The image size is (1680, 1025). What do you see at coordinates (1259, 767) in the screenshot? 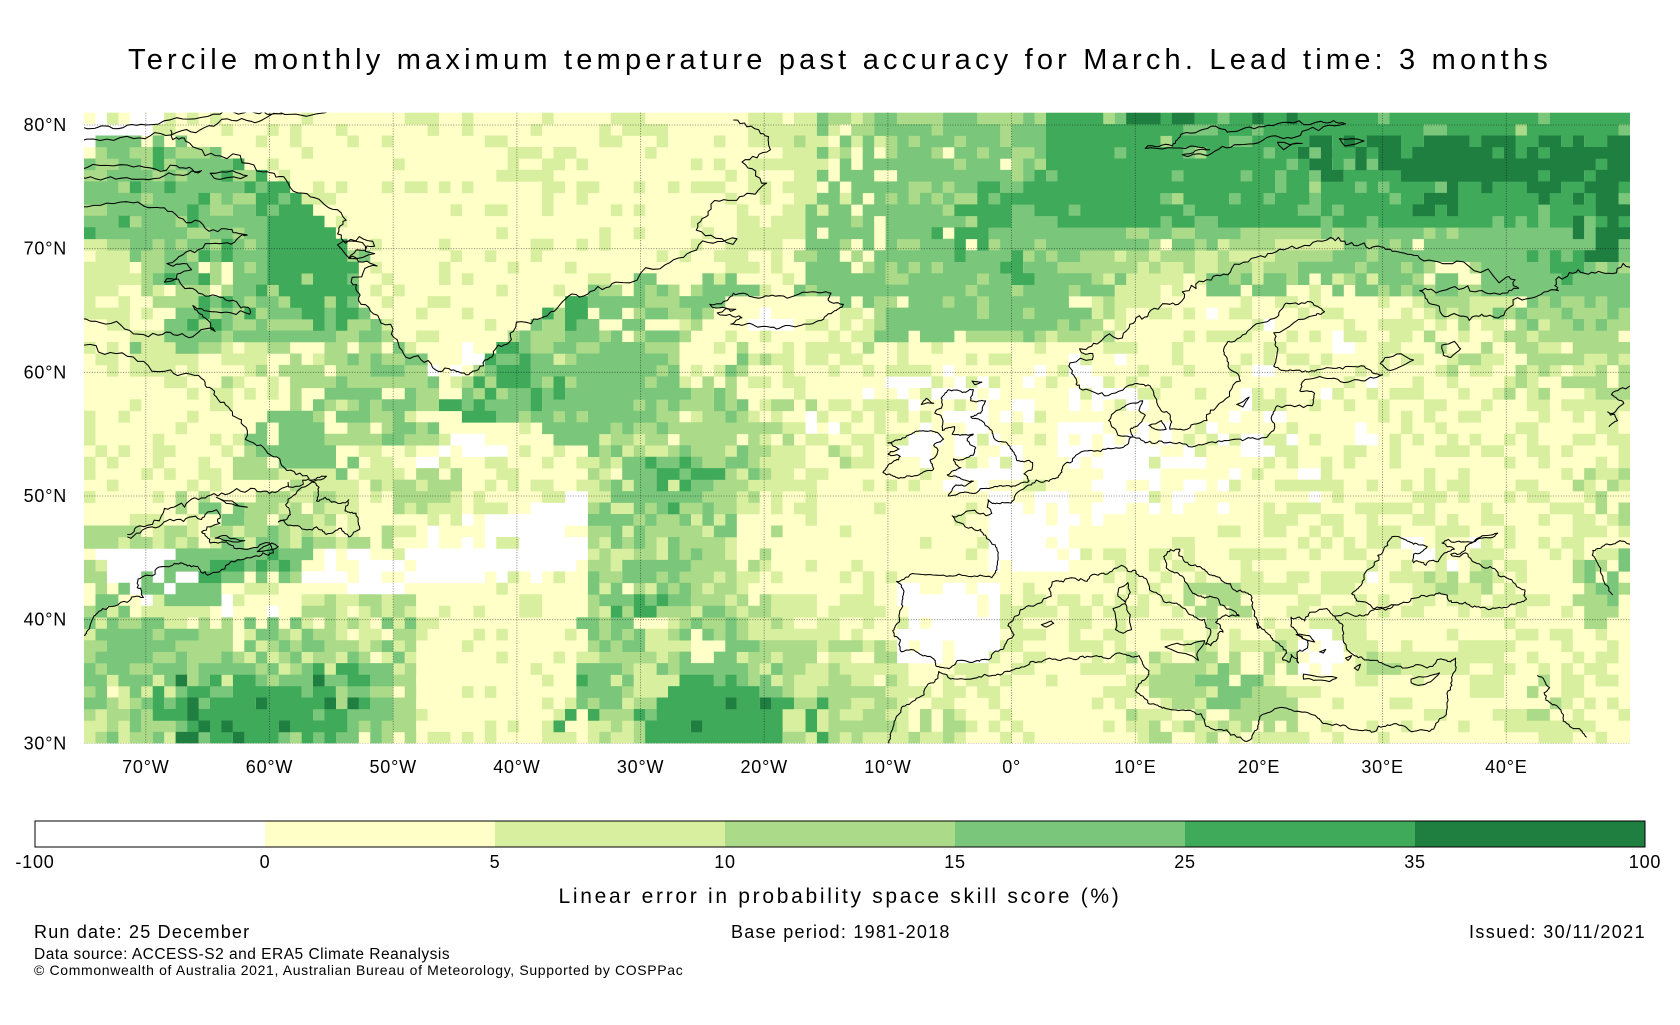
I see `svg-text: 20°E` at bounding box center [1259, 767].